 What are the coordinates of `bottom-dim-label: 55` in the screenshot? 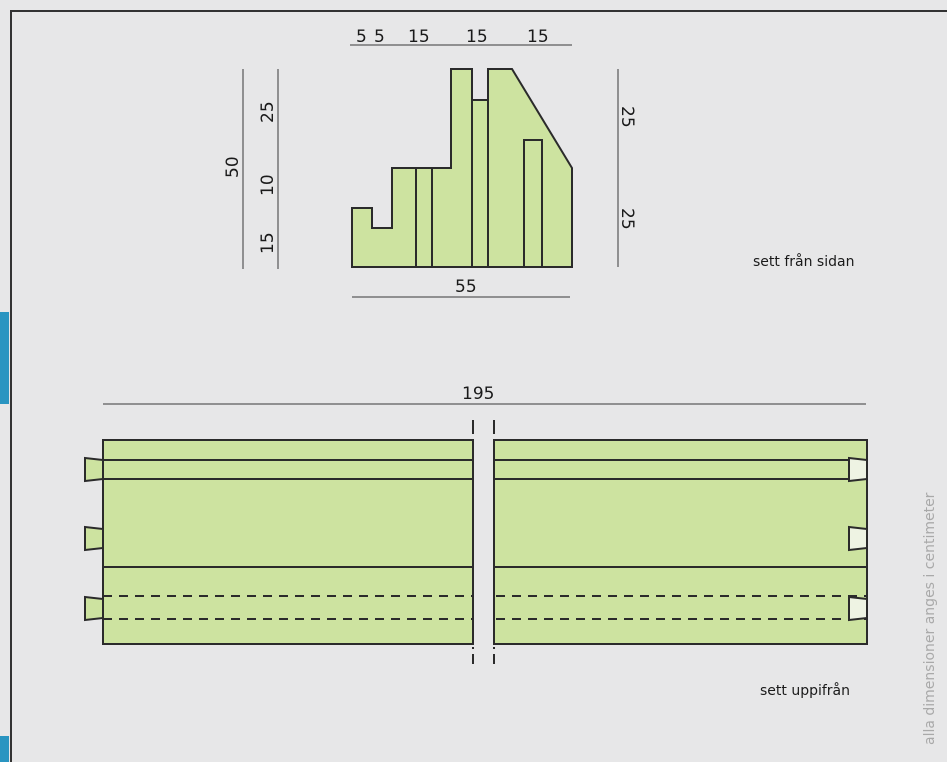 It's located at (466, 287).